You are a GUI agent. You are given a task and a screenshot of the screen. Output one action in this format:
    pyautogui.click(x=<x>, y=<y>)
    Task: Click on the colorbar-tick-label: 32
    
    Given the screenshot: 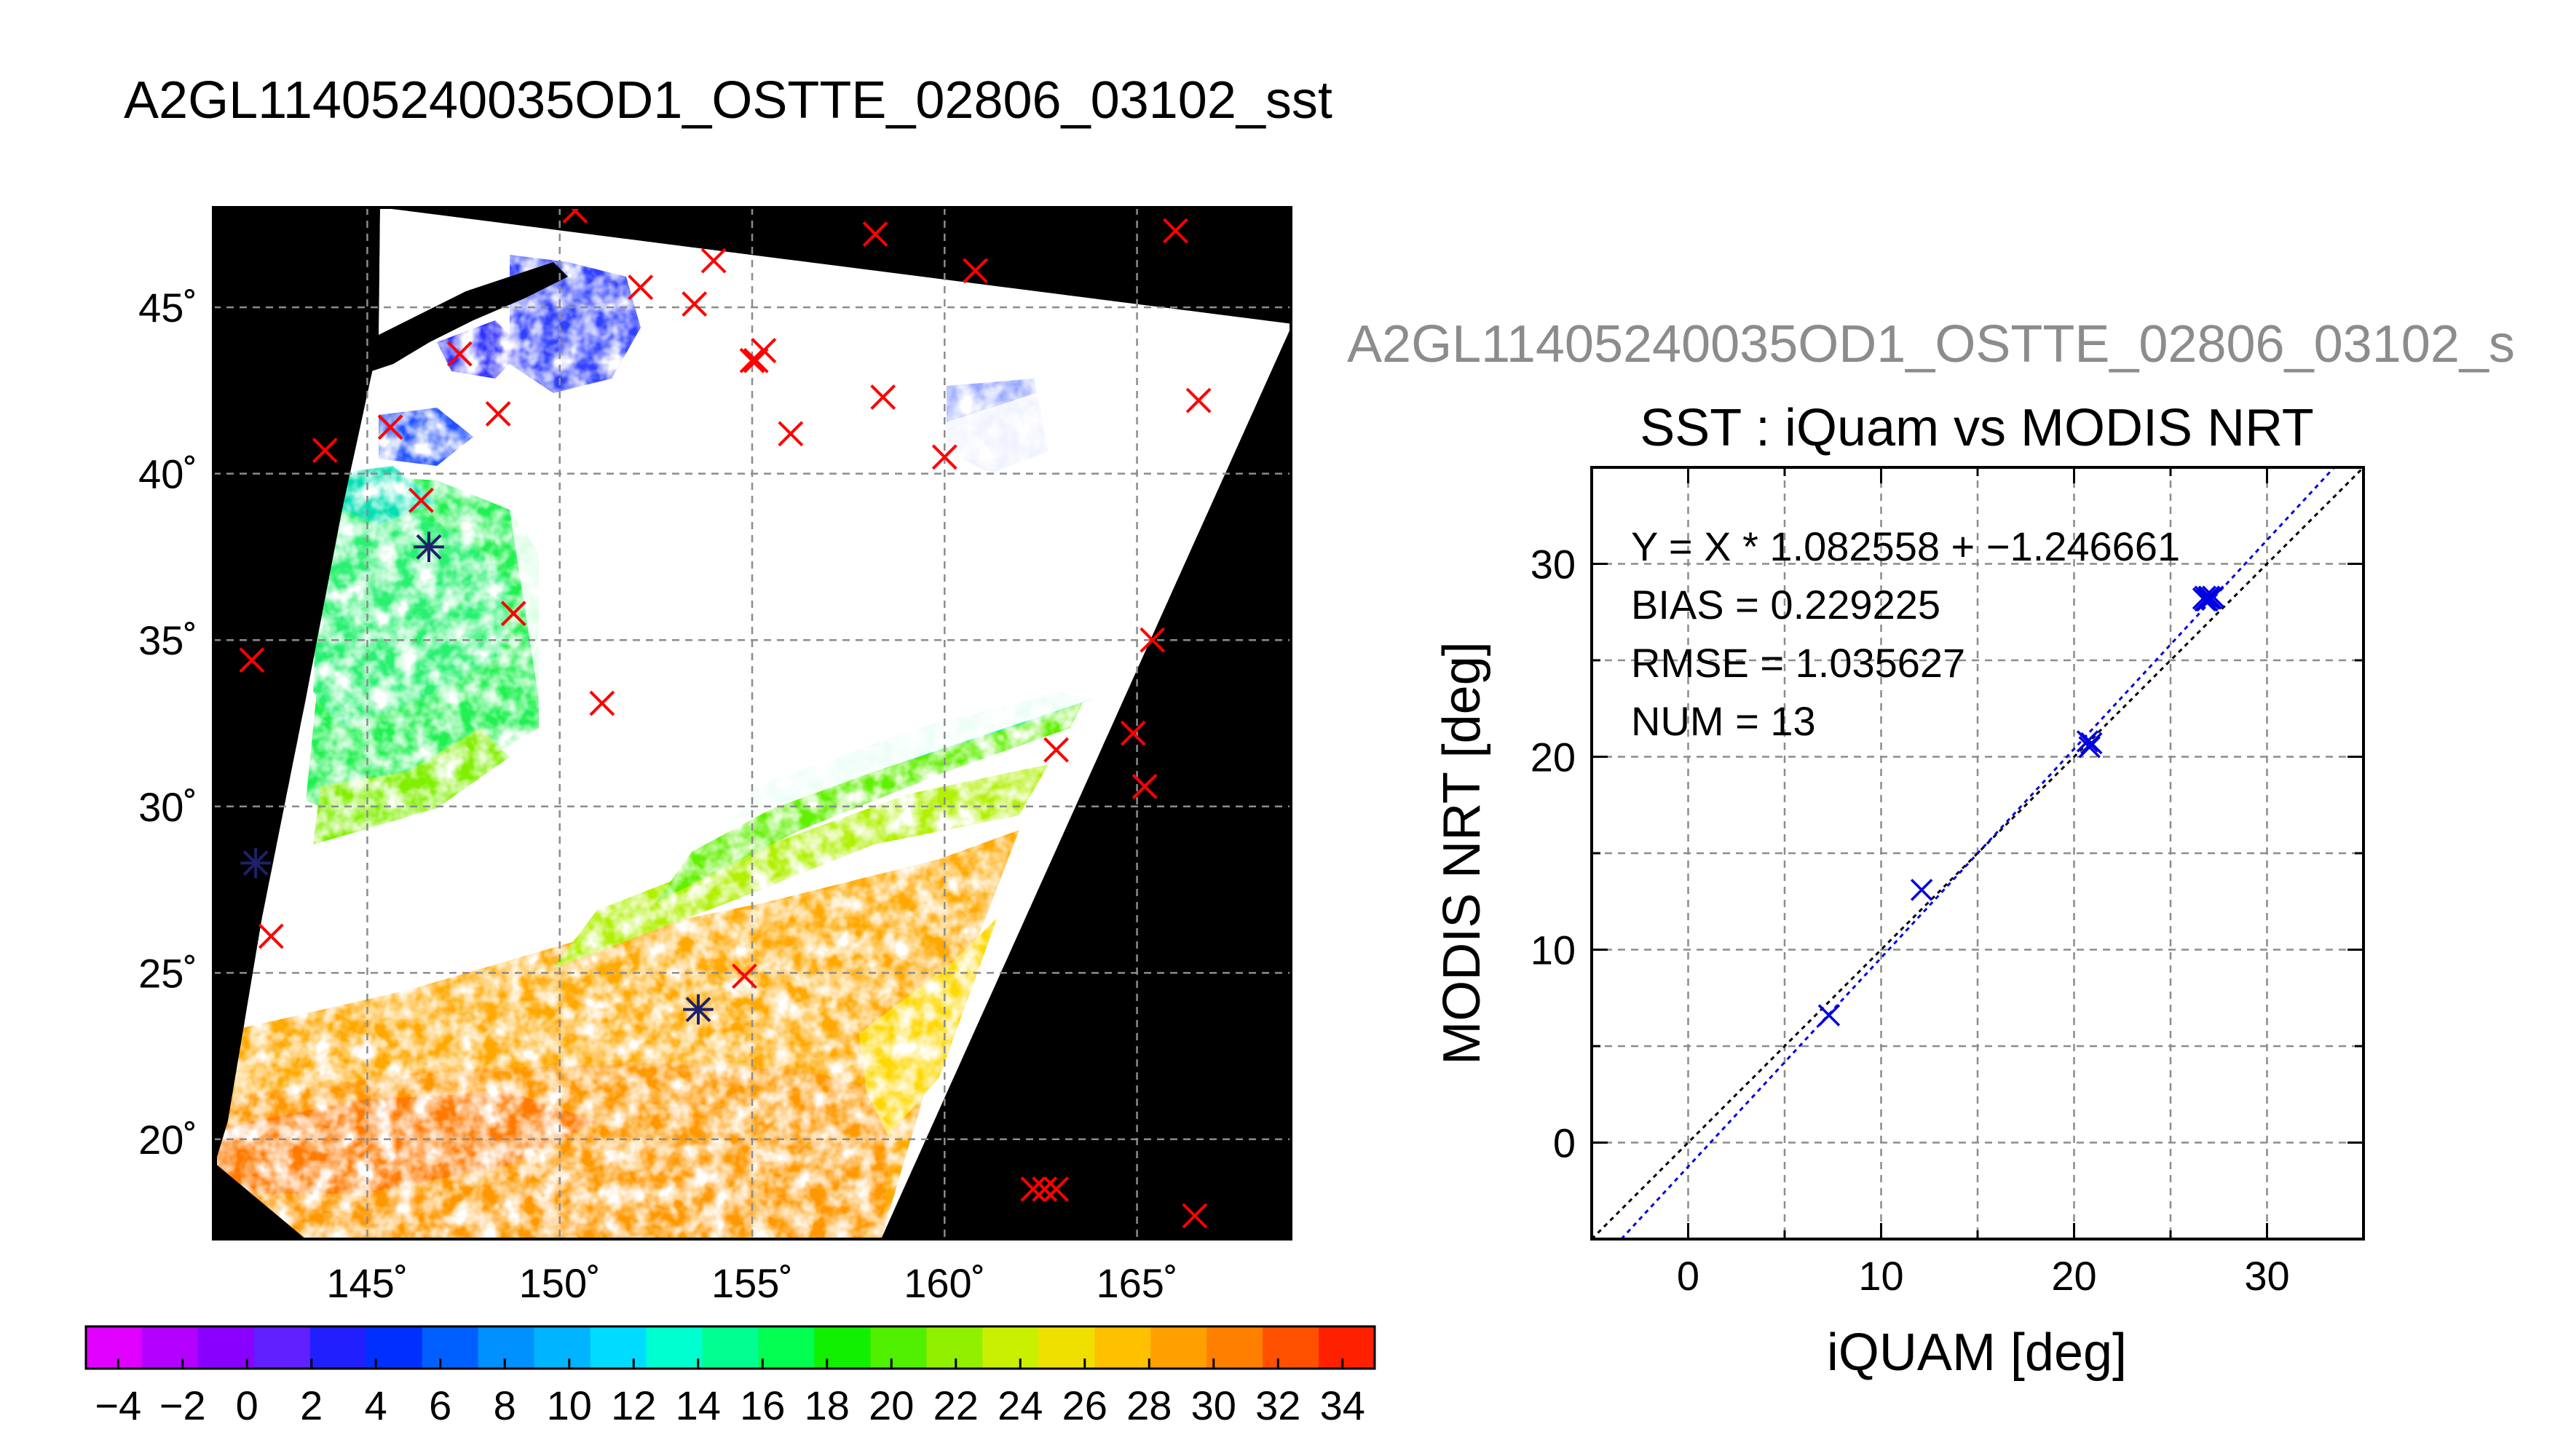 What is the action you would take?
    pyautogui.click(x=1277, y=1405)
    